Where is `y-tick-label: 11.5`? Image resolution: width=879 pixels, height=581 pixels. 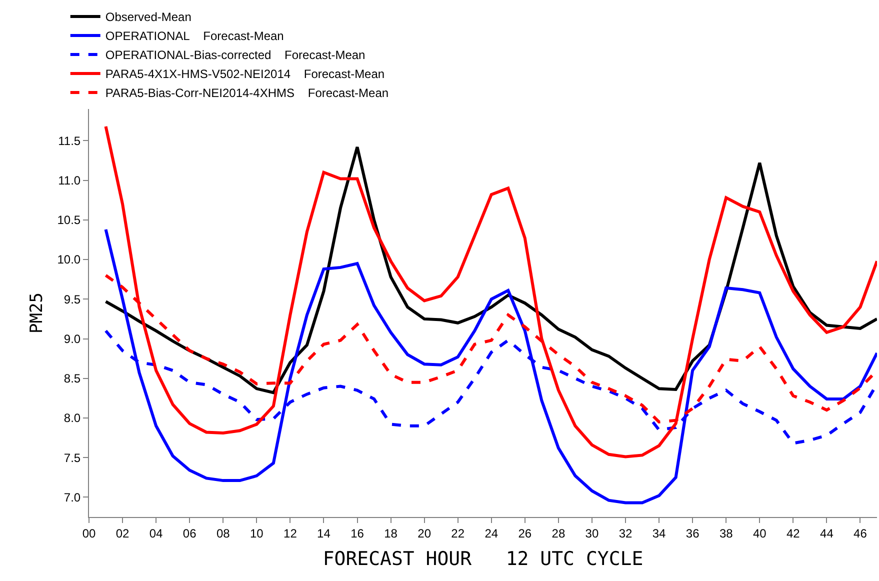
y-tick-label: 11.5 is located at coordinates (69, 141).